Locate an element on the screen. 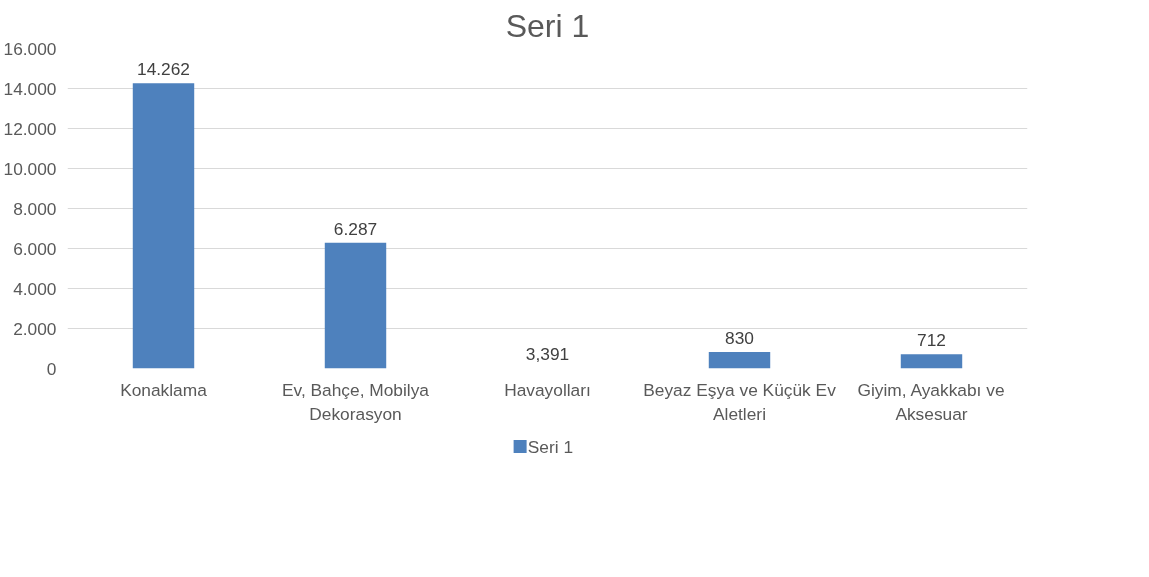 The height and width of the screenshot is (577, 1149). y-tick-label: 6.000 is located at coordinates (35, 248).